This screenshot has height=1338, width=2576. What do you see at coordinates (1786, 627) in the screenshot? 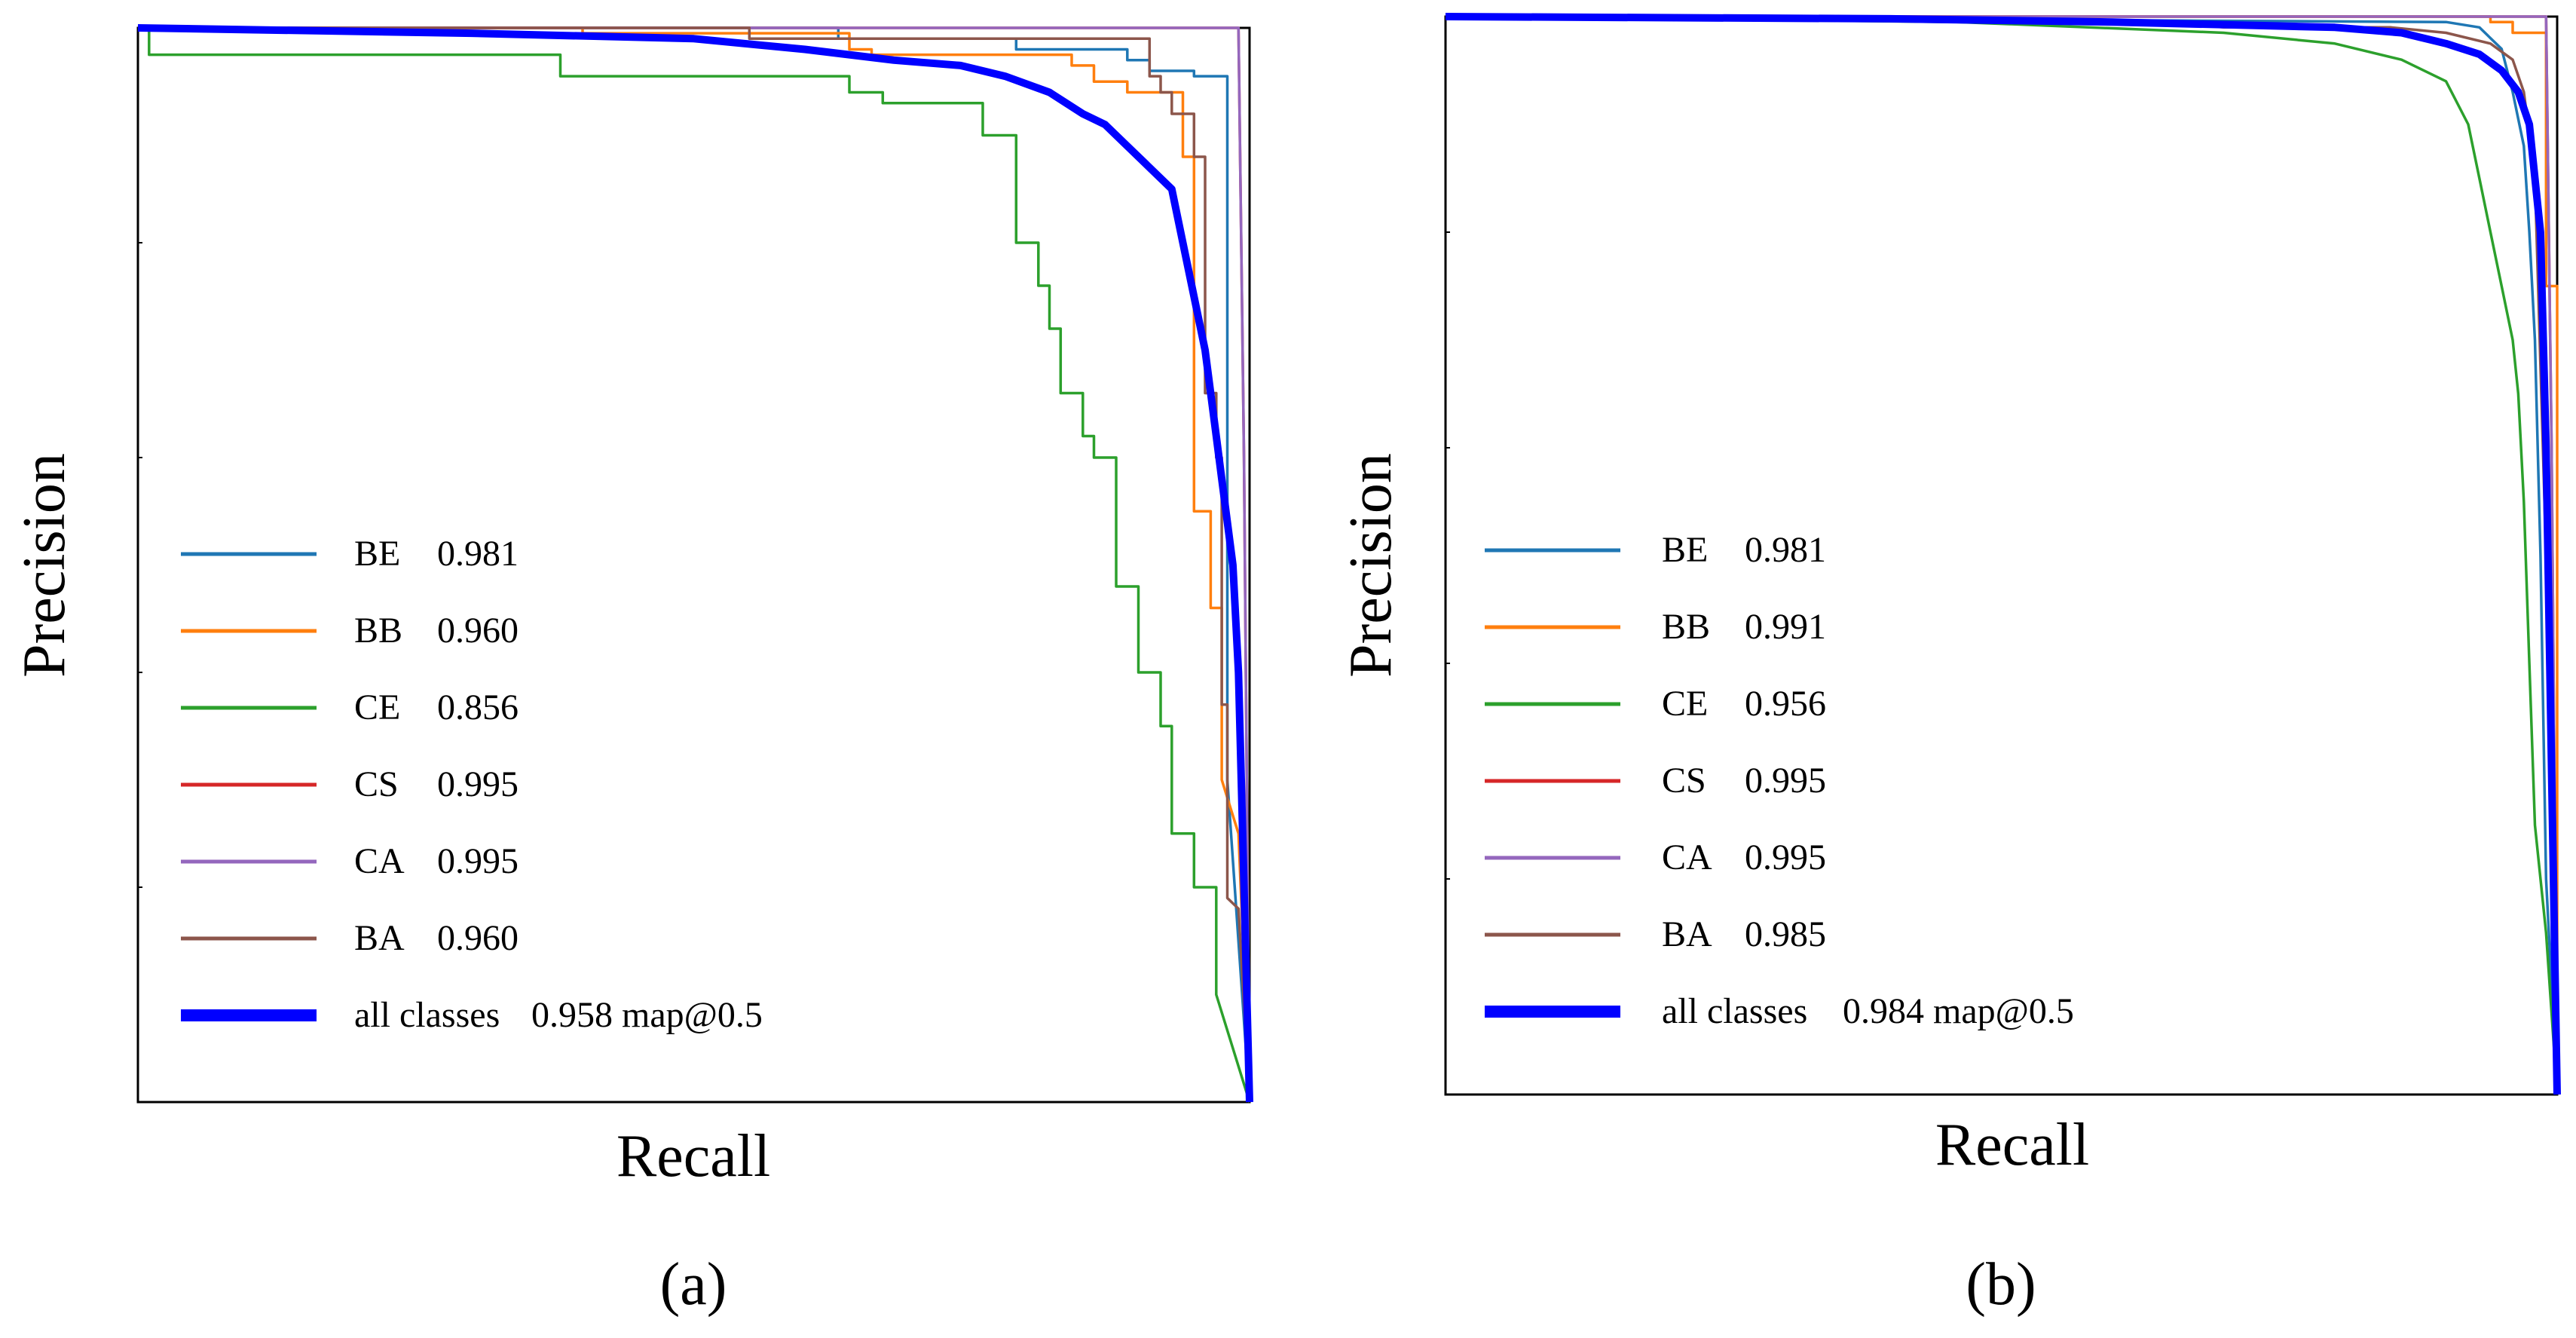
I see `legend-value: 0.991` at bounding box center [1786, 627].